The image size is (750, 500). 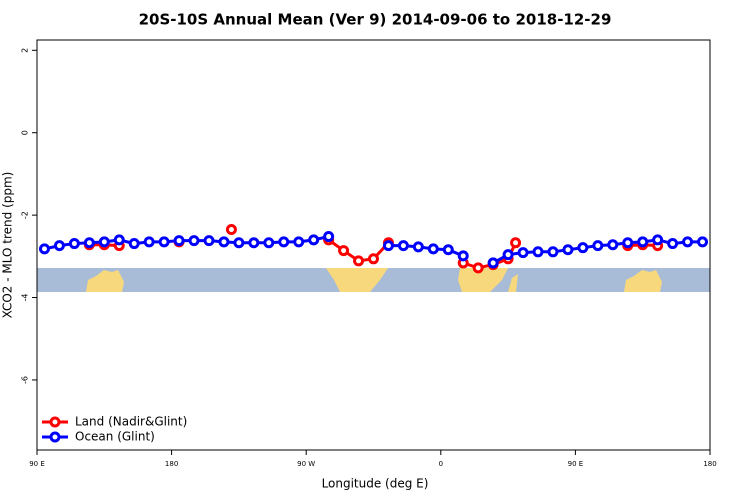 I want to click on y-tick-label: 0, so click(x=25, y=132).